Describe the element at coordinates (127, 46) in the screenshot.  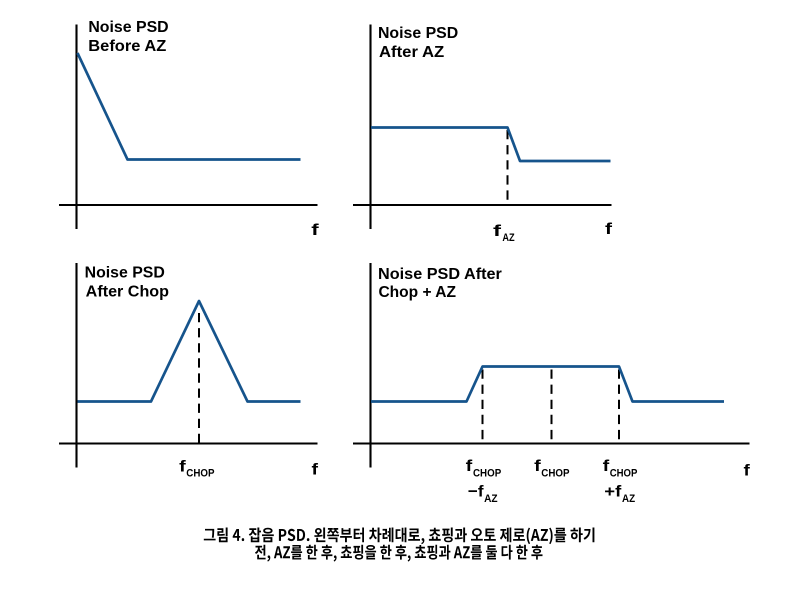
I see `svg-text: Before AZ` at that location.